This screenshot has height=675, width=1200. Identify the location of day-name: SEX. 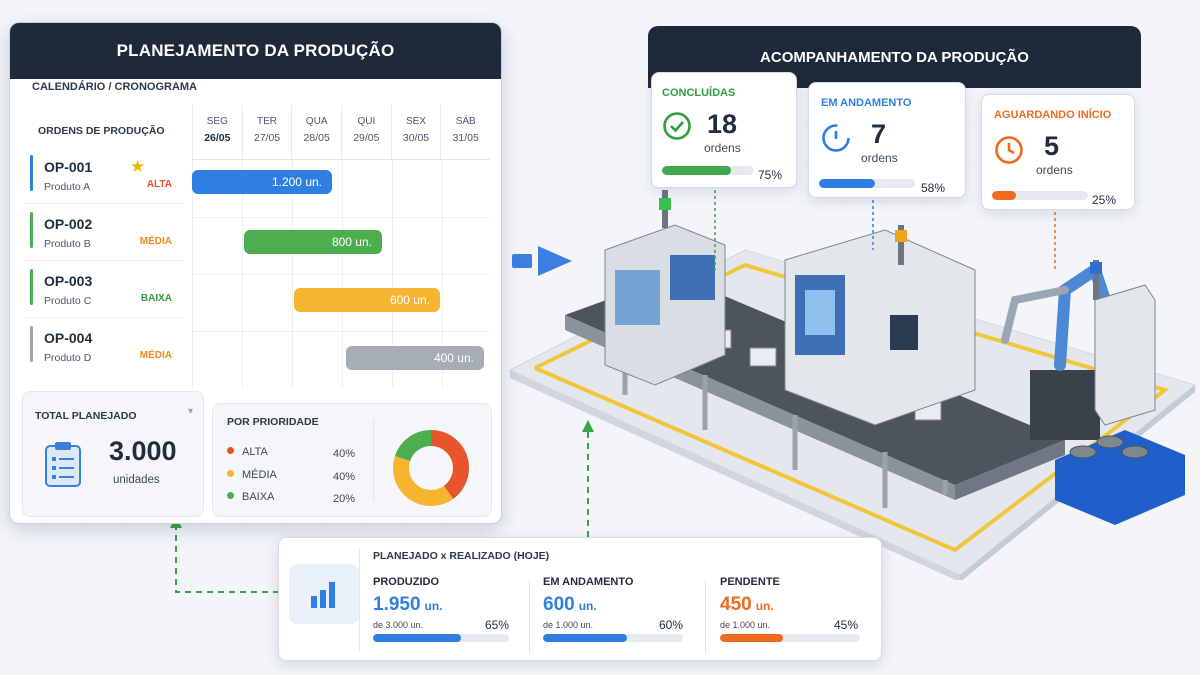
(416, 121).